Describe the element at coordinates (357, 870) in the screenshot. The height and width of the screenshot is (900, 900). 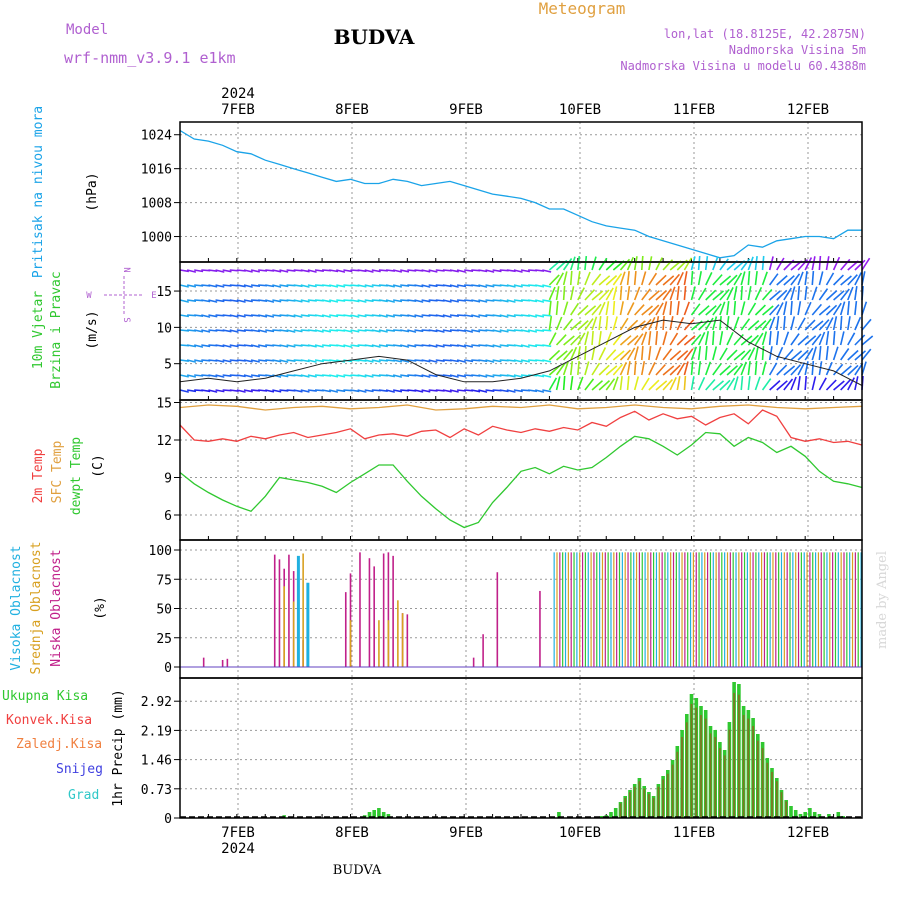
I see `footer-title: BUDVA` at that location.